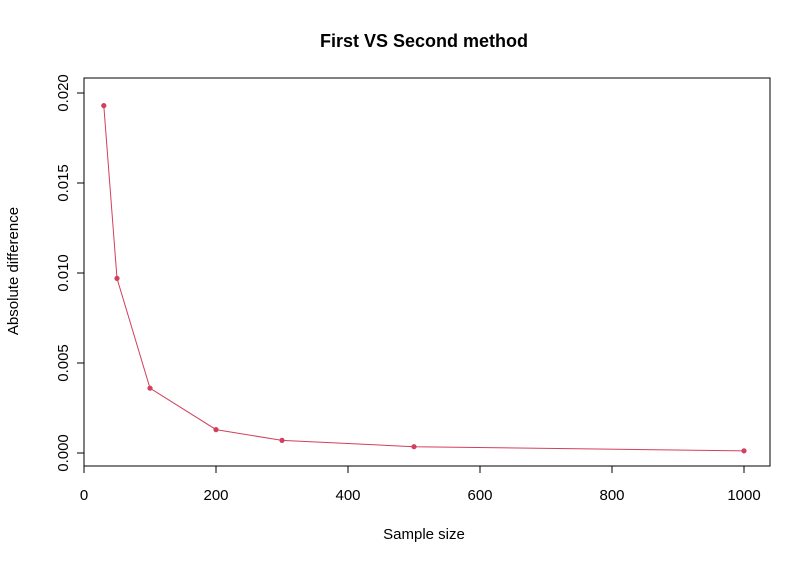  I want to click on x-axis-label: Sample size, so click(424, 534).